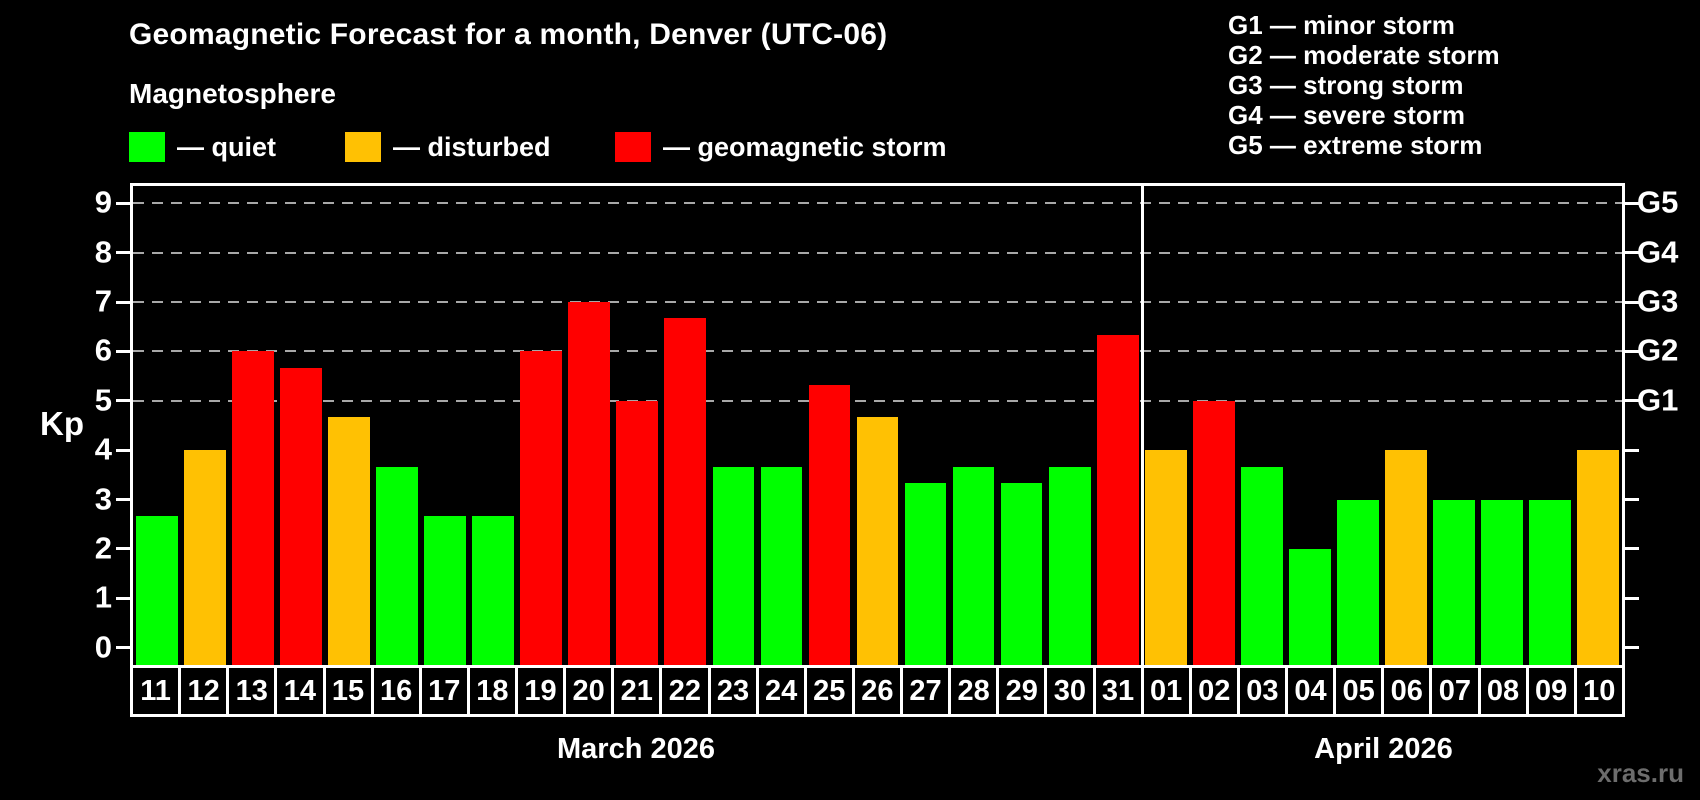  Describe the element at coordinates (1364, 55) in the screenshot. I see `g2-legend-line: G2 — moderate storm` at that location.